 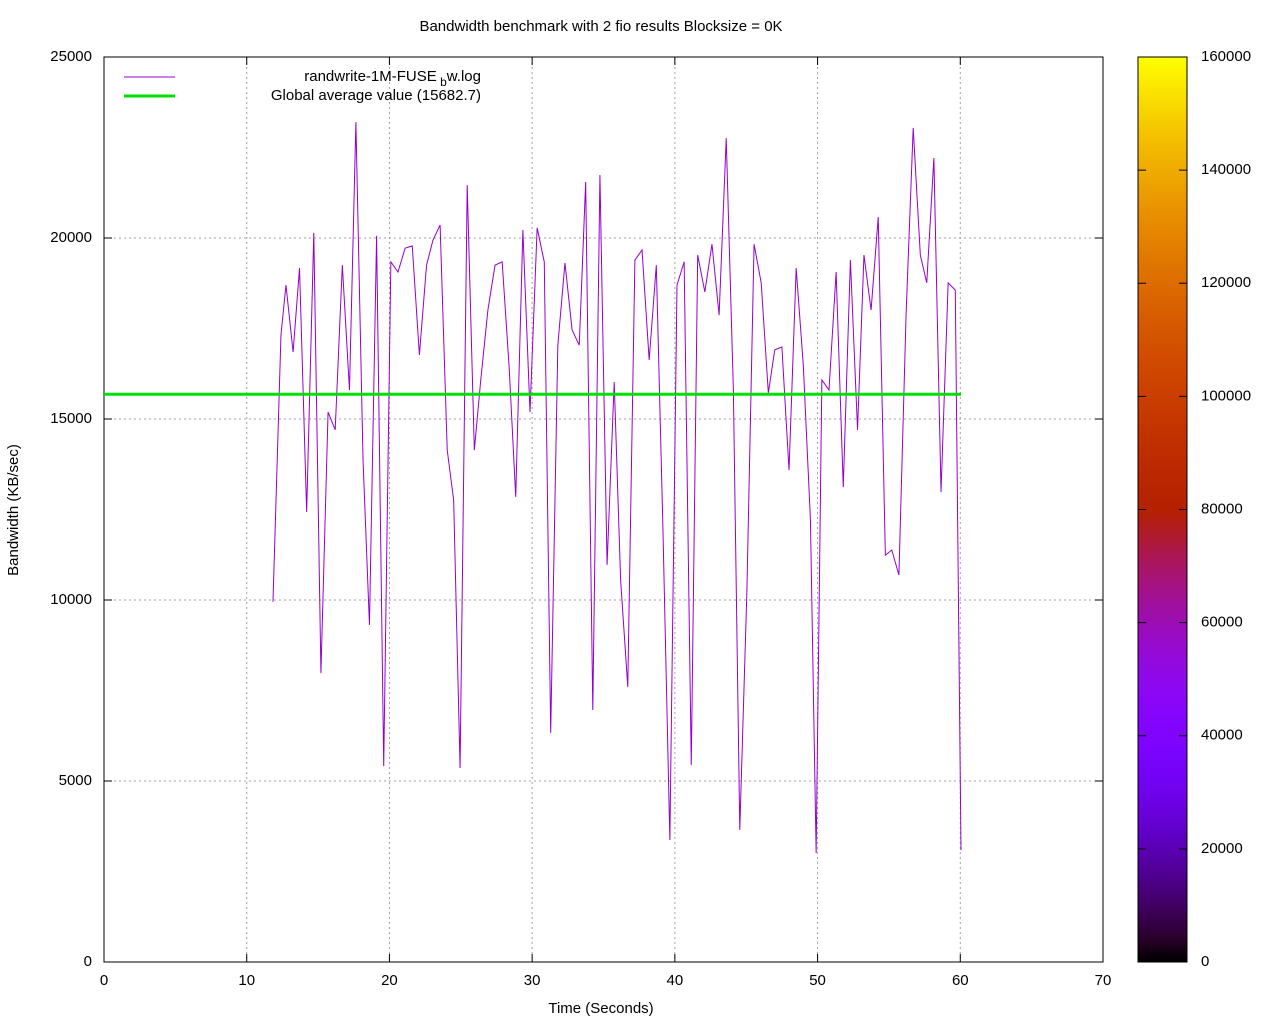 What do you see at coordinates (1162, 509) in the screenshot?
I see `colorbar` at bounding box center [1162, 509].